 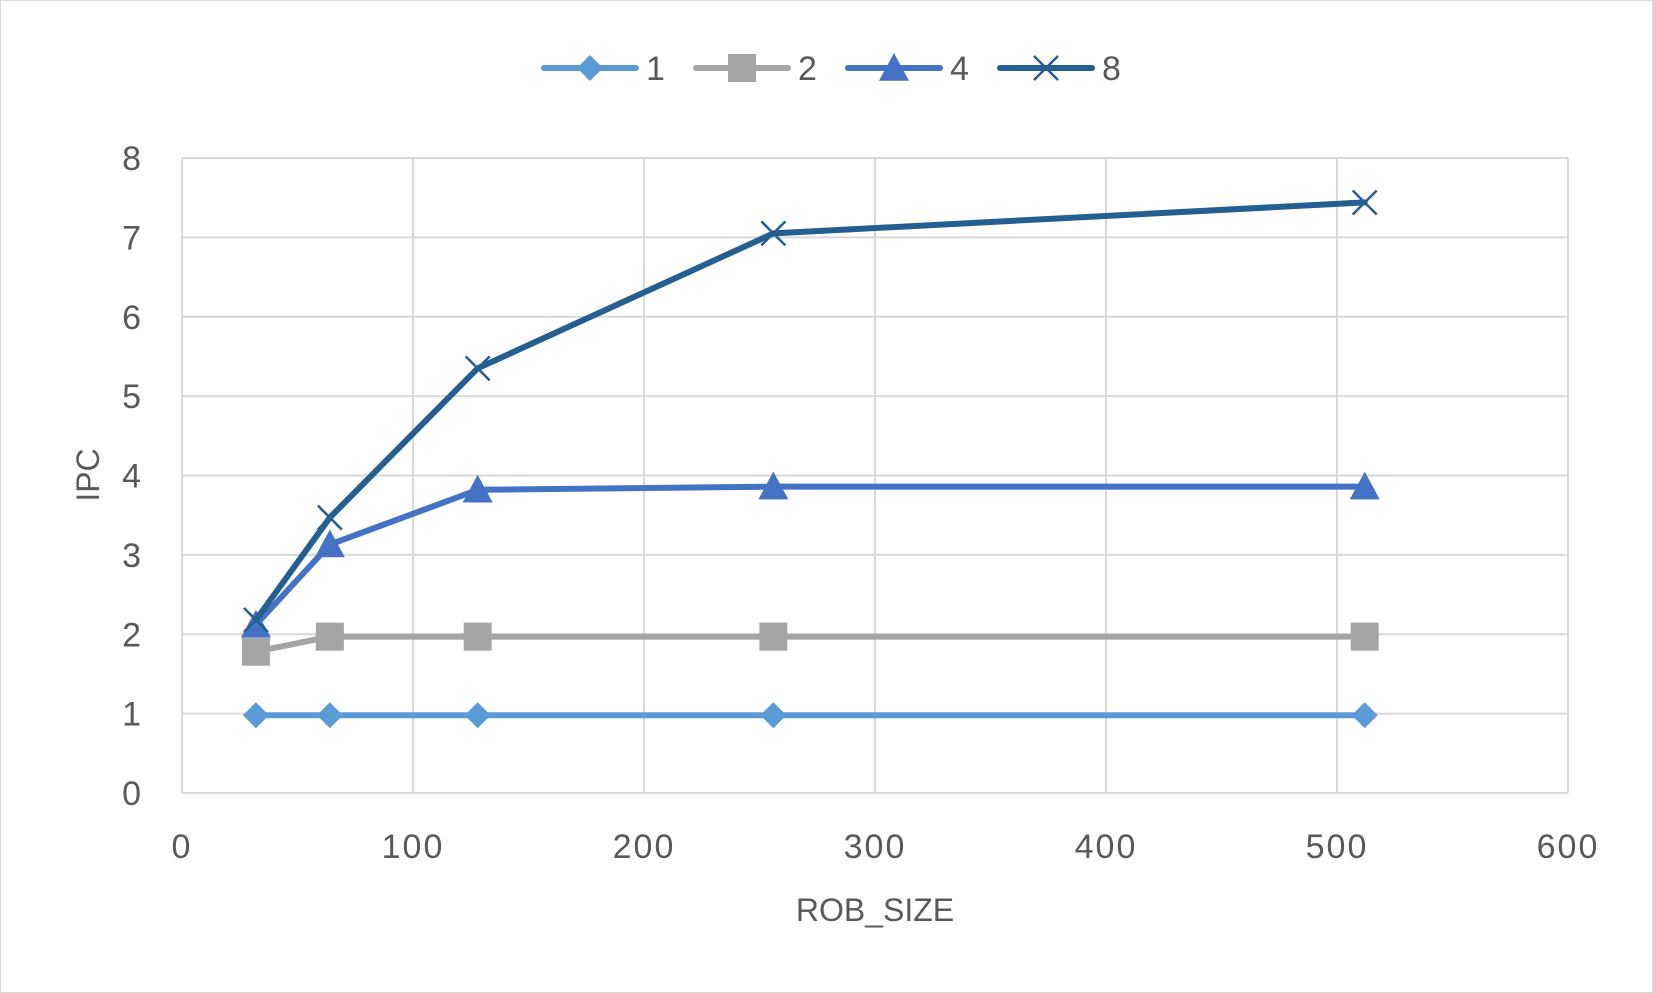 What do you see at coordinates (132, 318) in the screenshot?
I see `y-tick-label: 6` at bounding box center [132, 318].